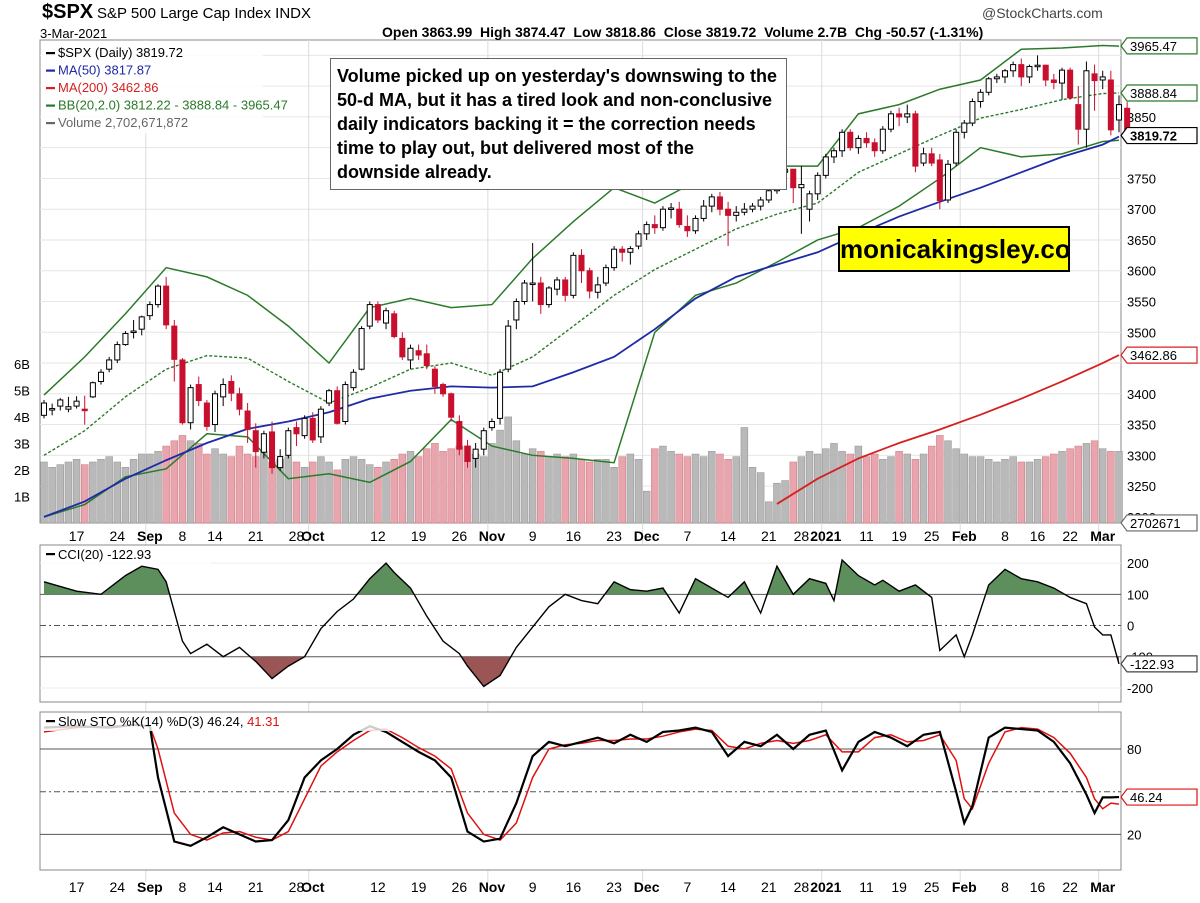 This screenshot has width=1200, height=903. Describe the element at coordinates (104, 554) in the screenshot. I see `cci-legend-label: CCI(20) -122.93` at that location.